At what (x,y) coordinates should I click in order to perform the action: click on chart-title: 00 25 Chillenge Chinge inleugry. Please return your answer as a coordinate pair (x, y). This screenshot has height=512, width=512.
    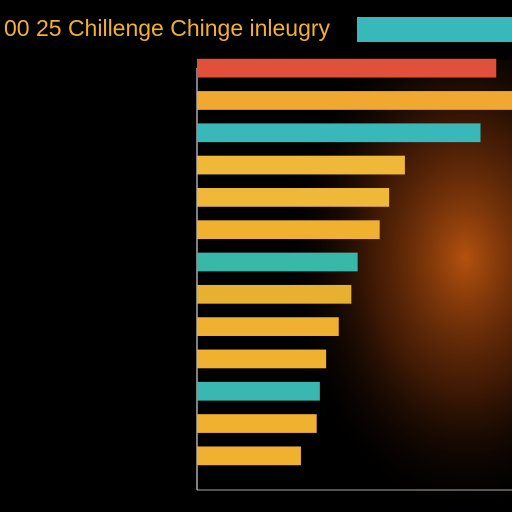
    Looking at the image, I should click on (167, 28).